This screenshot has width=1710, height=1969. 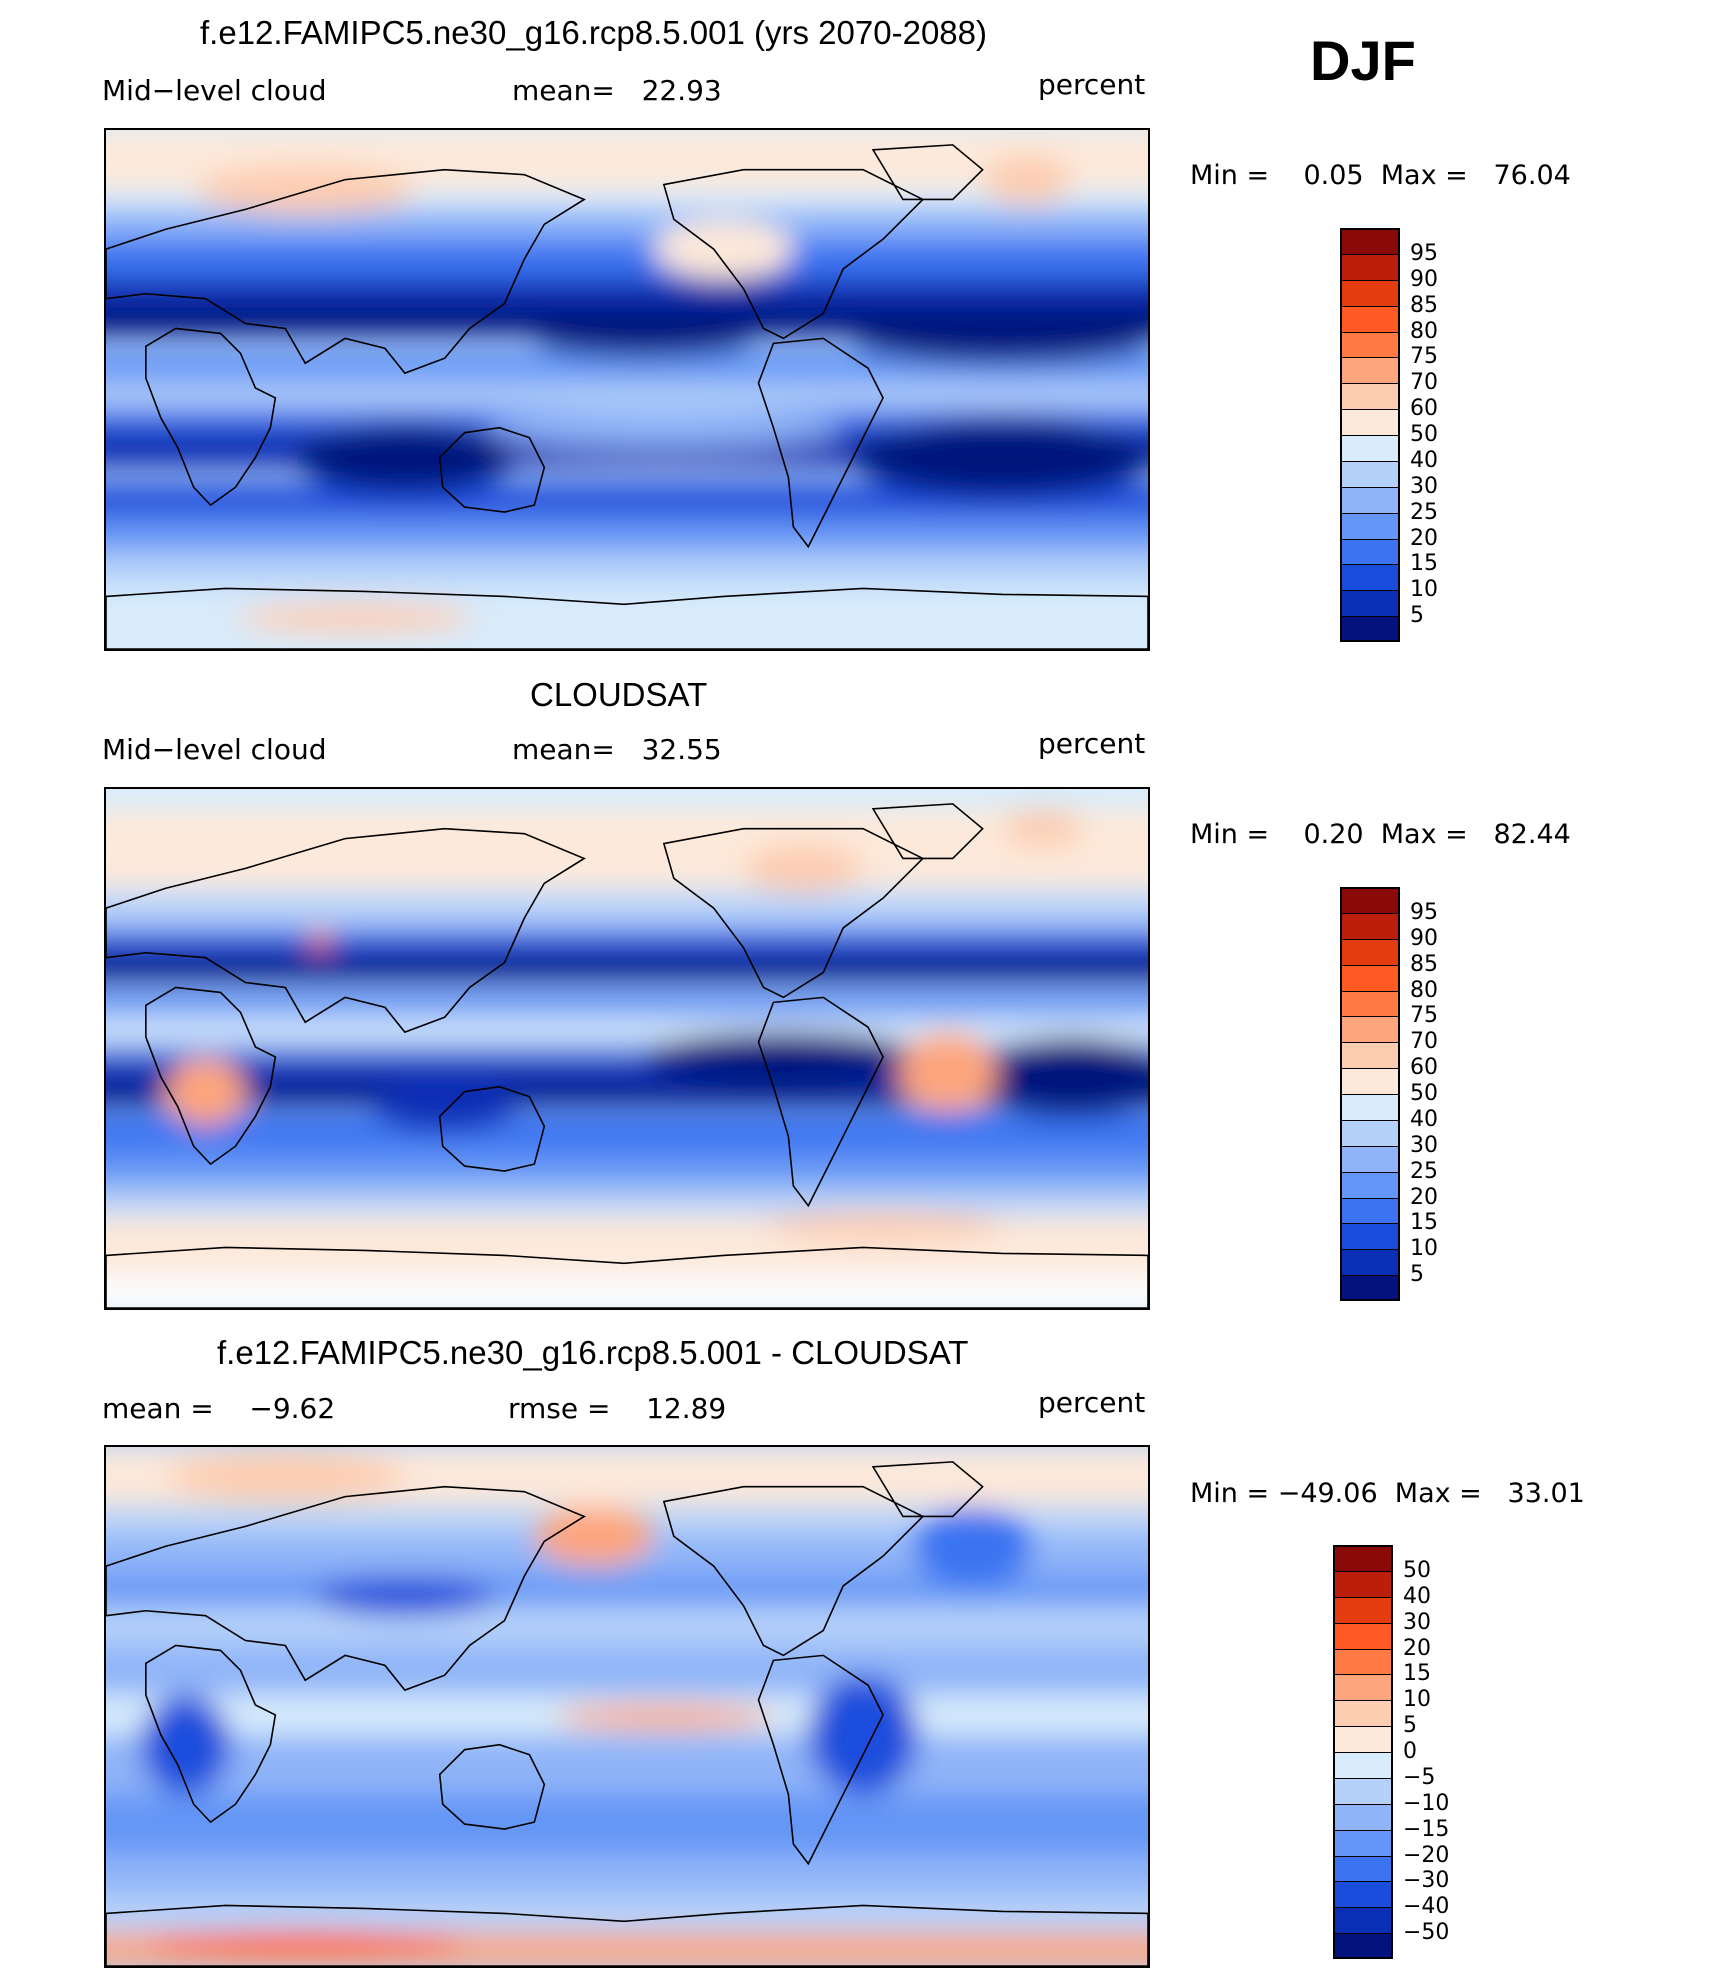 What do you see at coordinates (617, 749) in the screenshot?
I see `panel-2-mean-label: mean= 32.55` at bounding box center [617, 749].